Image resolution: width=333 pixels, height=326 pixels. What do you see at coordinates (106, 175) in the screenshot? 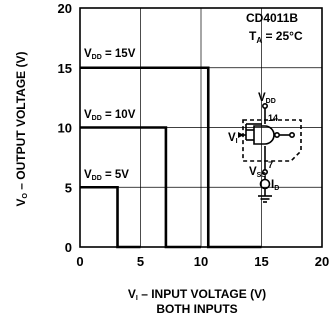
I see `series-label-5v: VDD = 5V` at bounding box center [106, 175].